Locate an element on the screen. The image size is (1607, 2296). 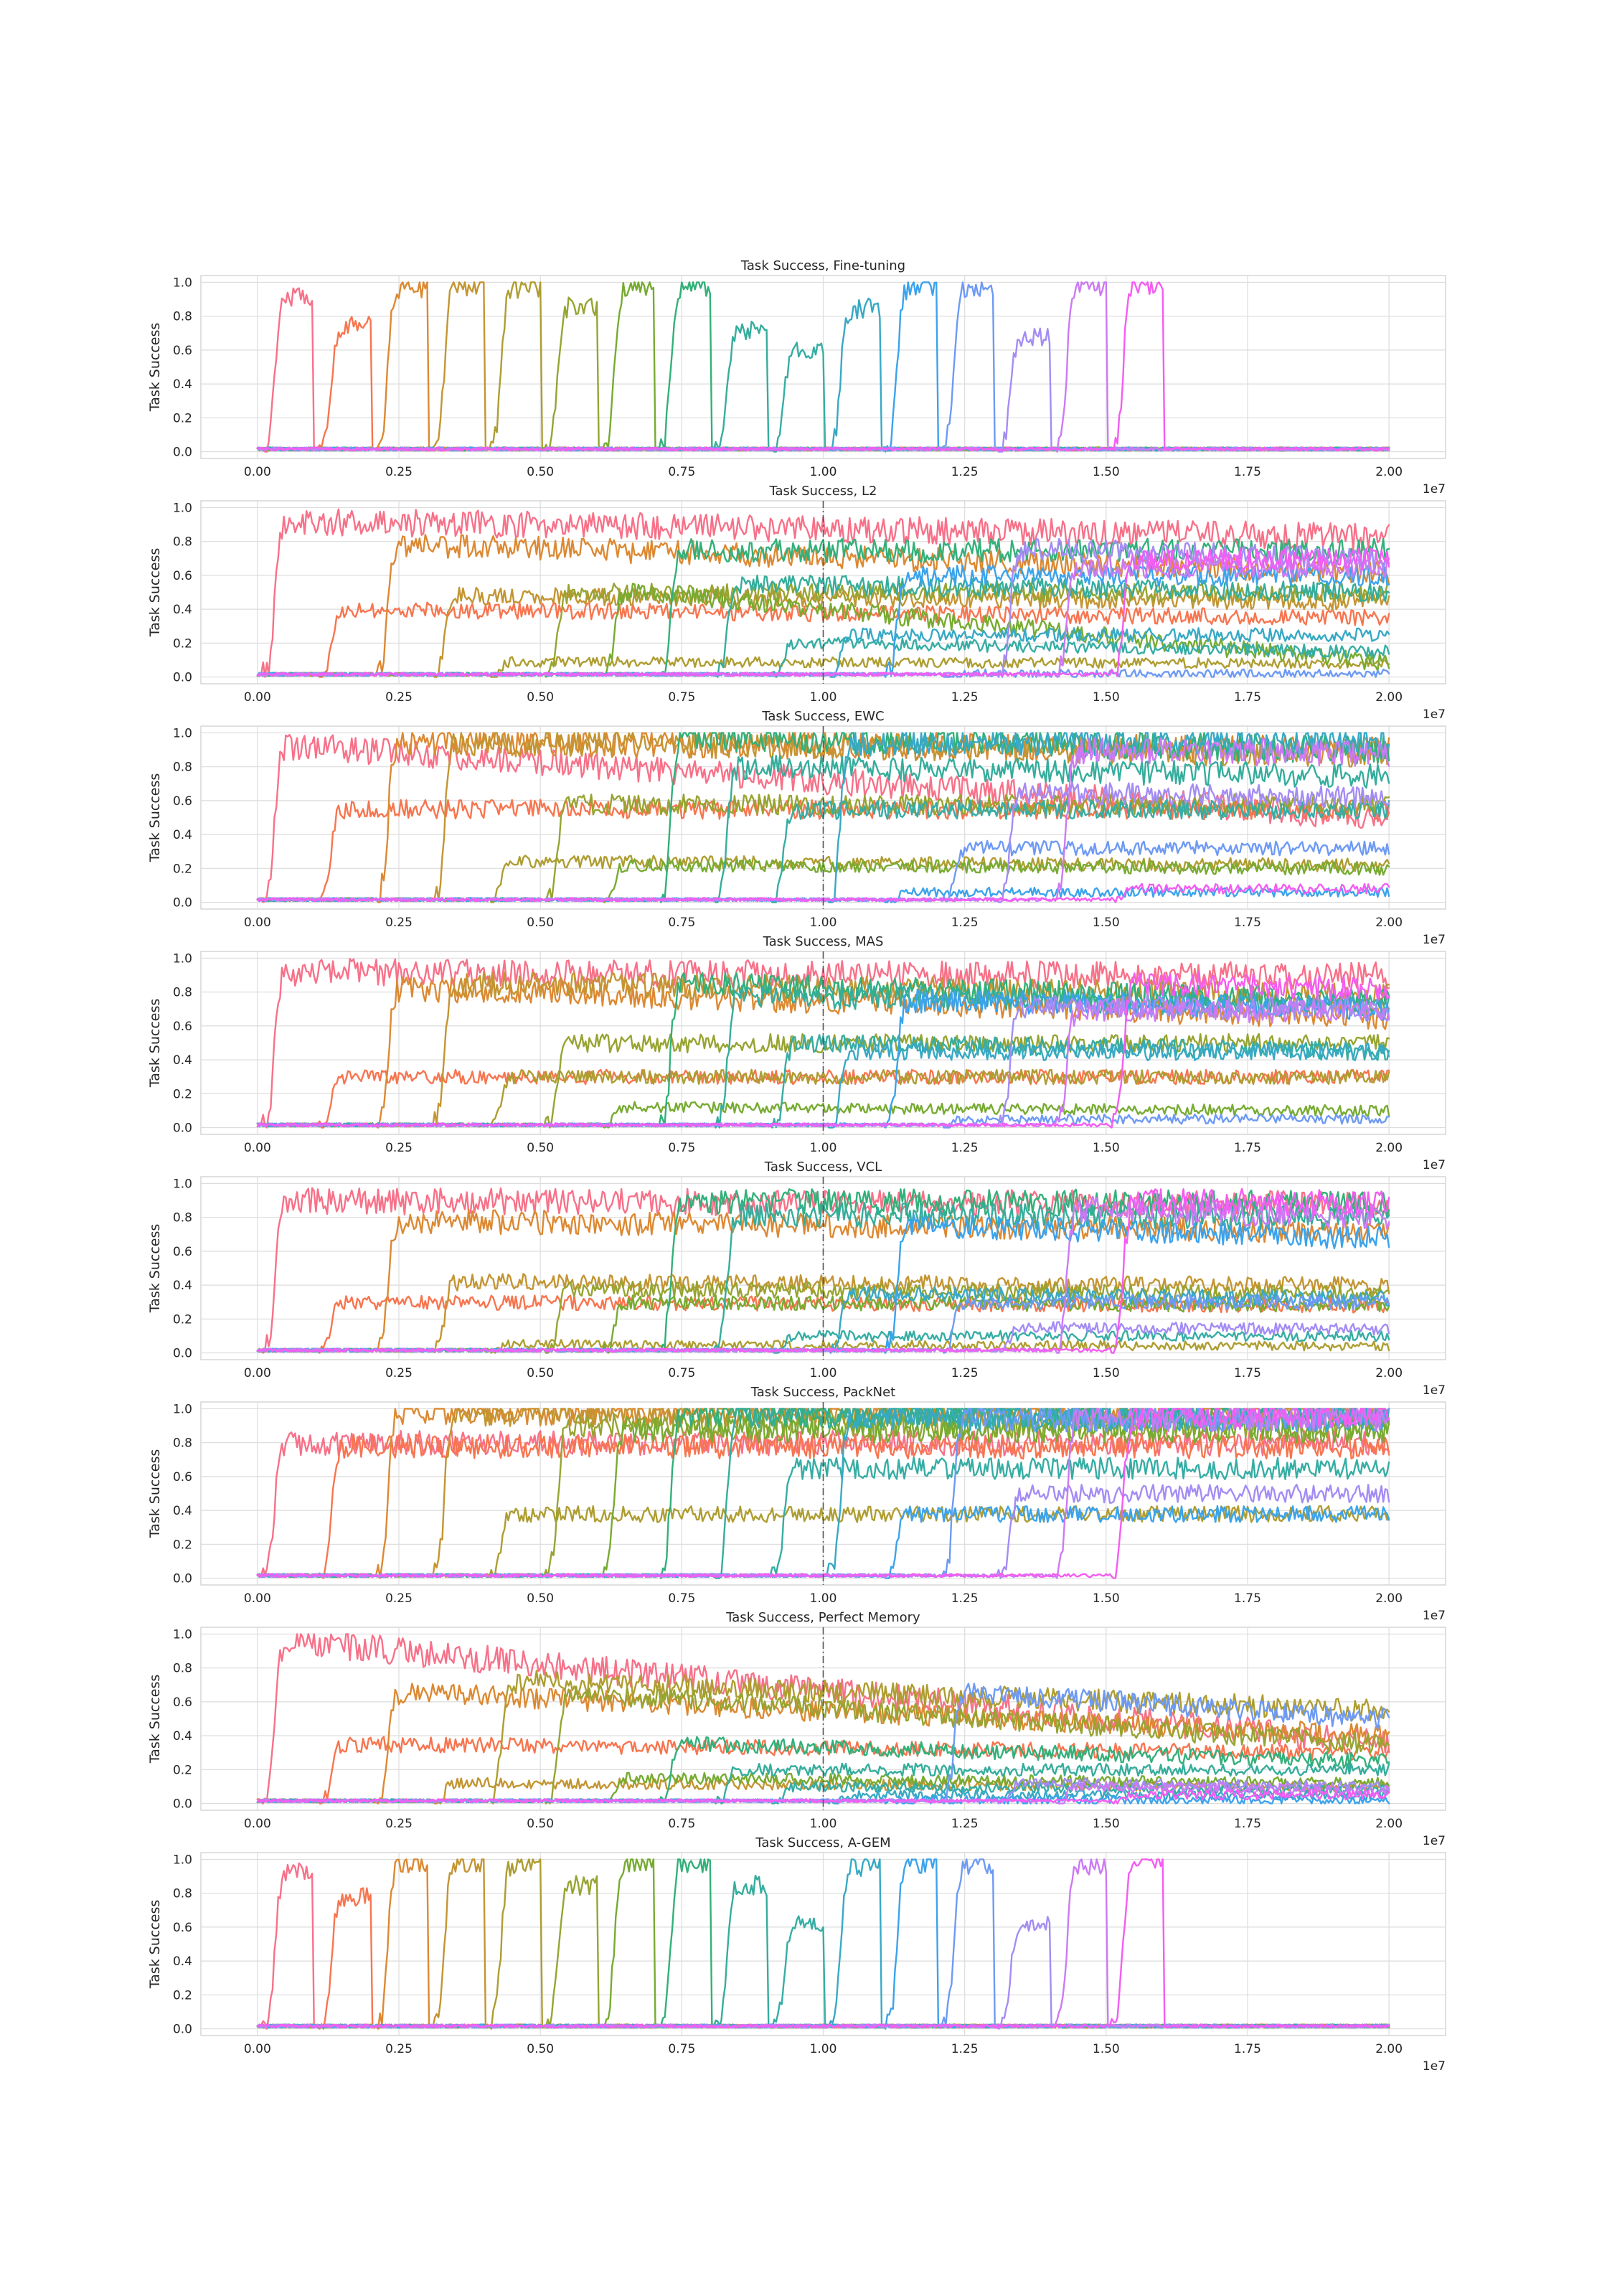
chart-title: Task Success, PackNet is located at coordinates (822, 1393).